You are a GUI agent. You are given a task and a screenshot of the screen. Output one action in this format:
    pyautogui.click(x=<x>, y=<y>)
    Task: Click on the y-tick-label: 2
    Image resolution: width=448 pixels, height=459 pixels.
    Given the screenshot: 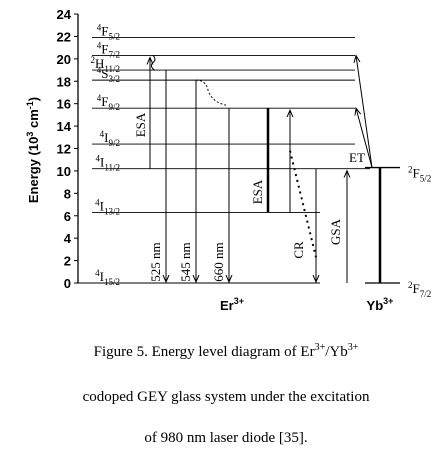 What is the action you would take?
    pyautogui.click(x=67, y=261)
    